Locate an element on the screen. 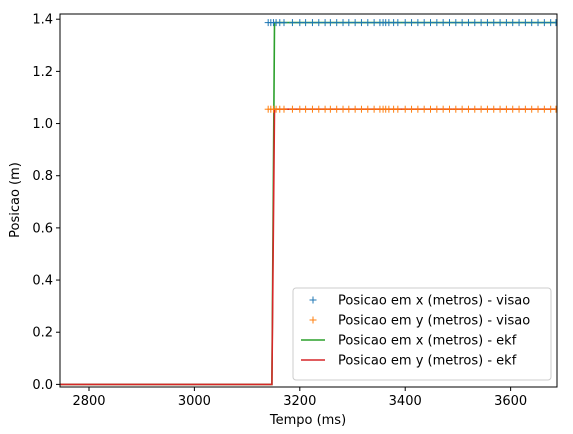 The width and height of the screenshot is (573, 434). legend-label: Posicao em x (metros) - visao is located at coordinates (434, 301).